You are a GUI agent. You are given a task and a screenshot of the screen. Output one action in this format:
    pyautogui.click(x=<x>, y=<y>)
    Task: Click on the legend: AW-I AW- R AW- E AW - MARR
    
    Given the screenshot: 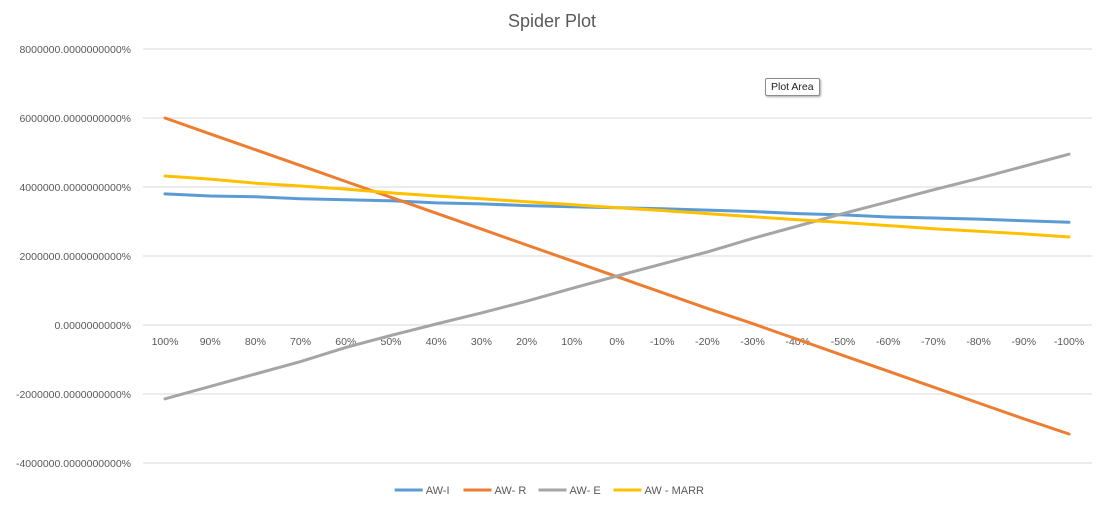 What is the action you would take?
    pyautogui.click(x=549, y=491)
    